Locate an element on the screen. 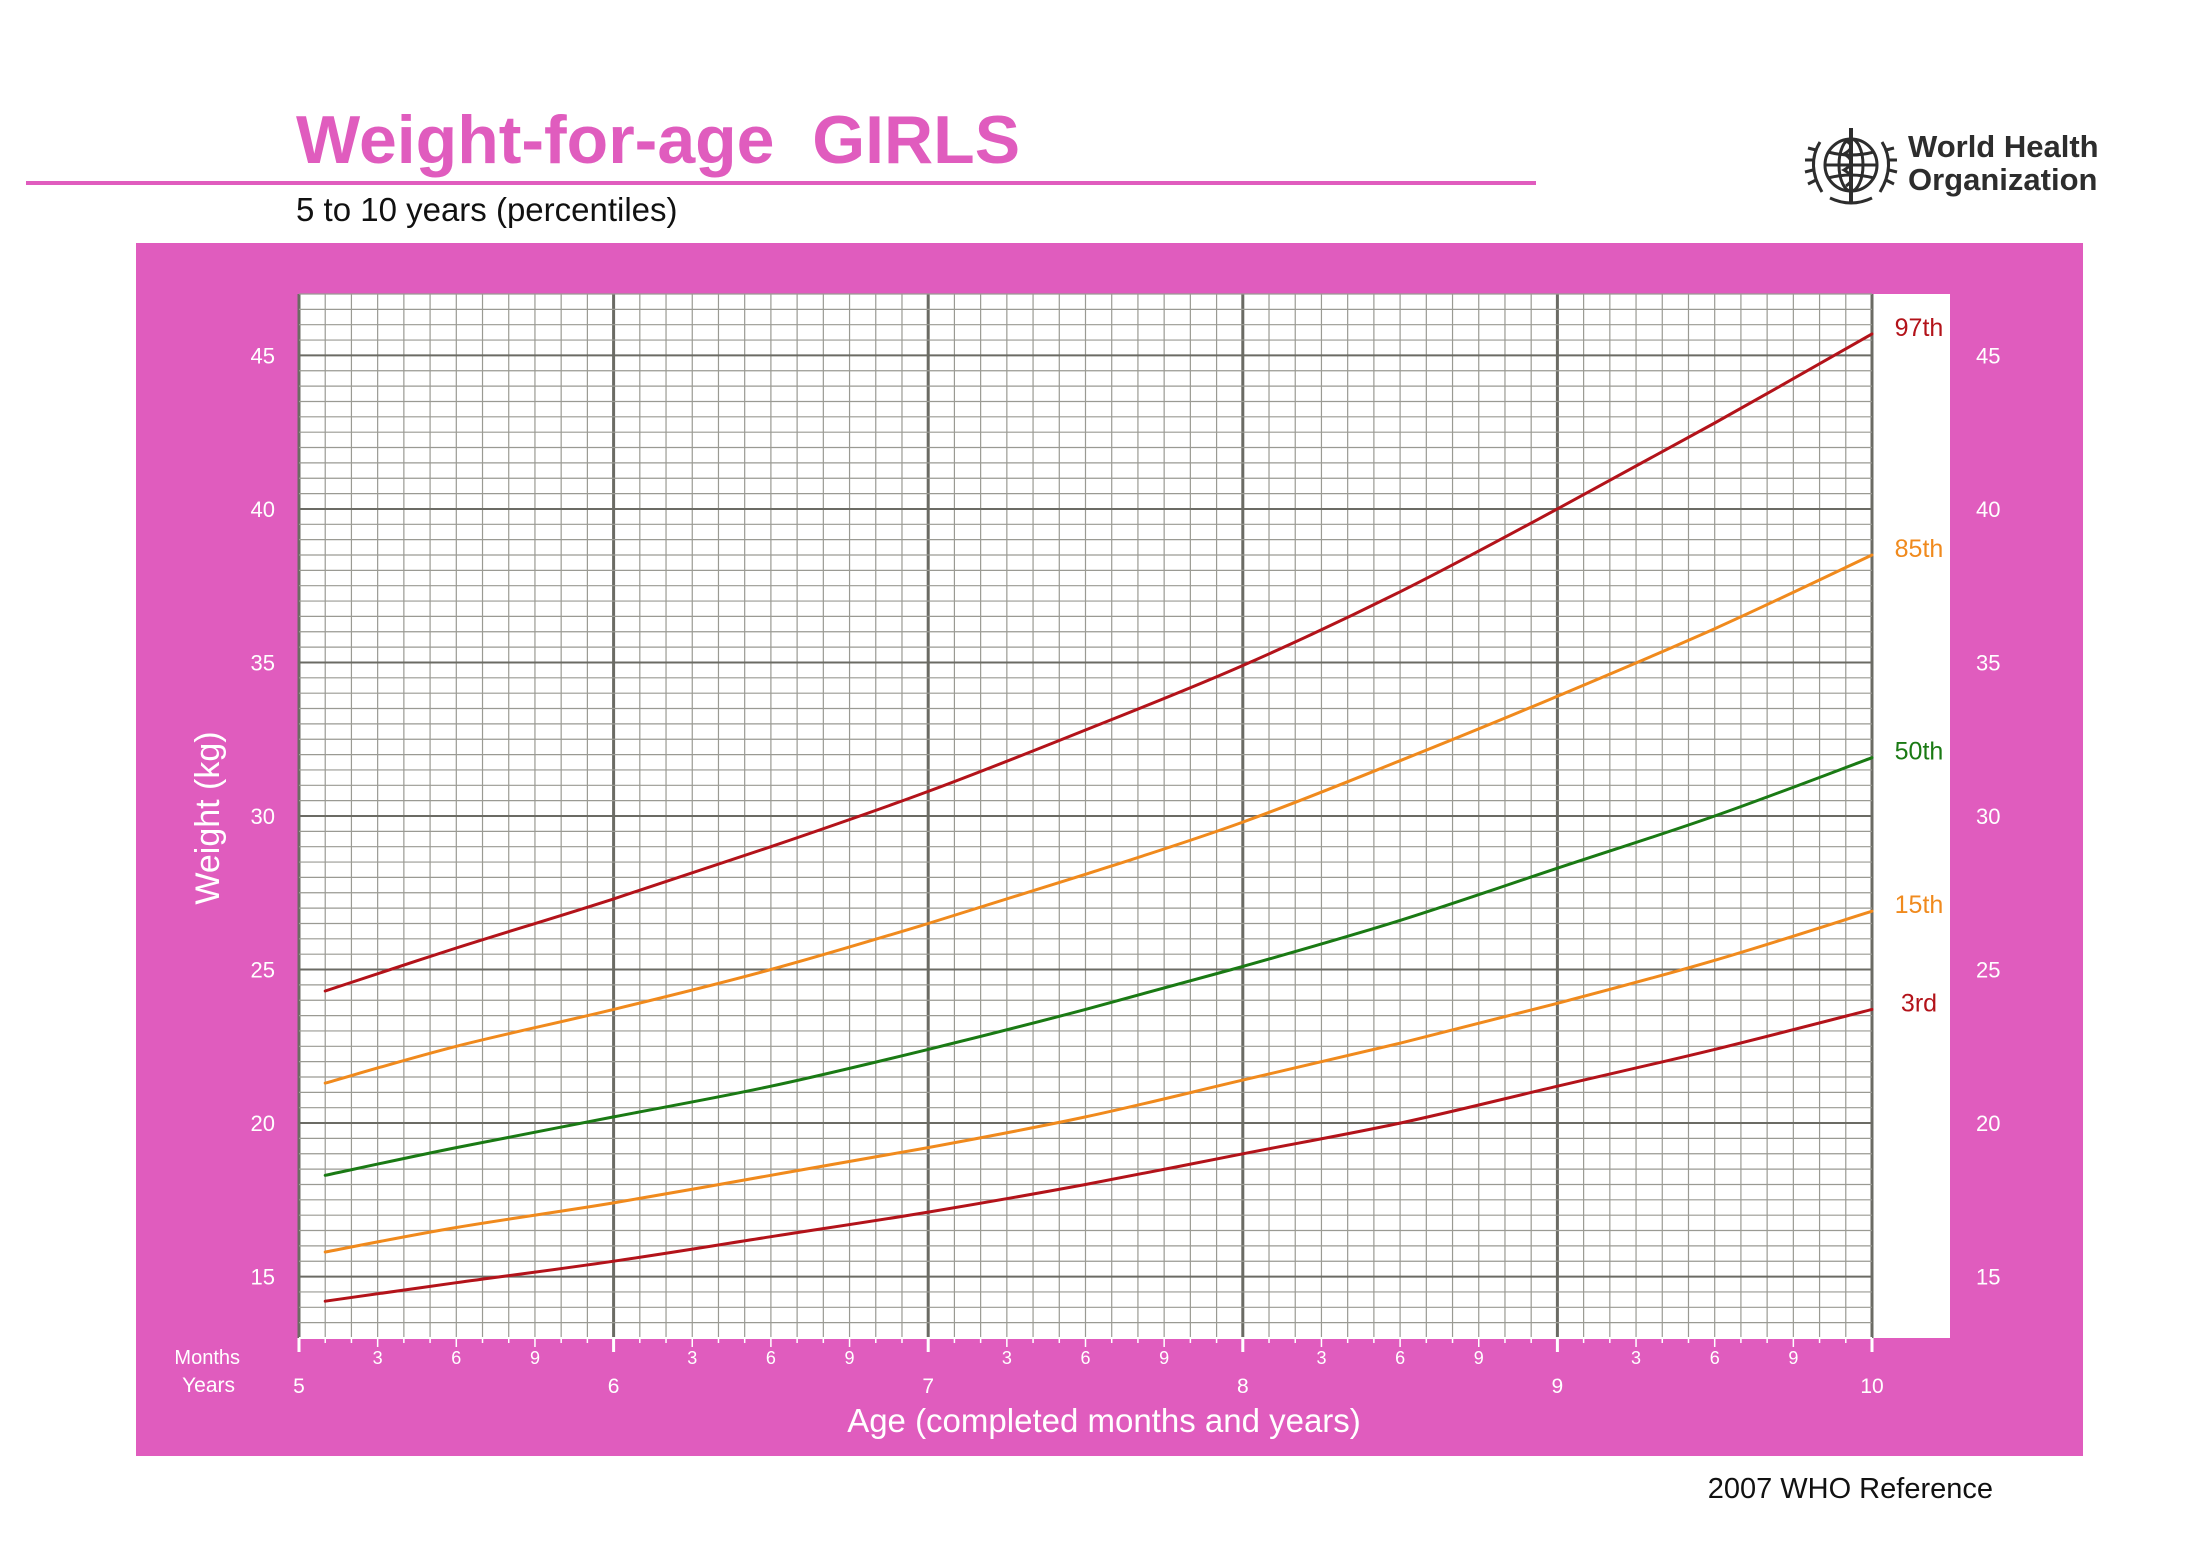 The height and width of the screenshot is (1550, 2198). y-tick-label-left: 40 is located at coordinates (263, 509).